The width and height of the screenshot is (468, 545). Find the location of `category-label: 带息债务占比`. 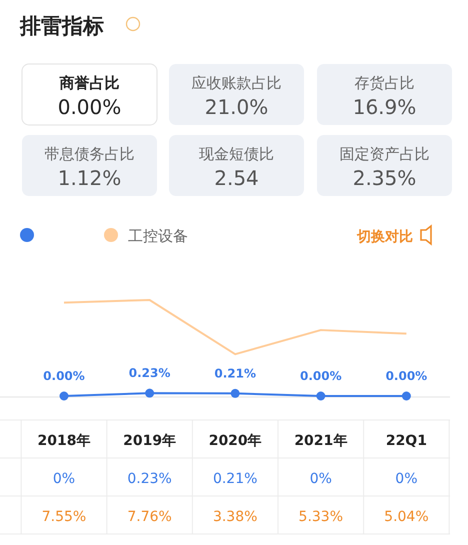

category-label: 带息债务占比 is located at coordinates (89, 154).